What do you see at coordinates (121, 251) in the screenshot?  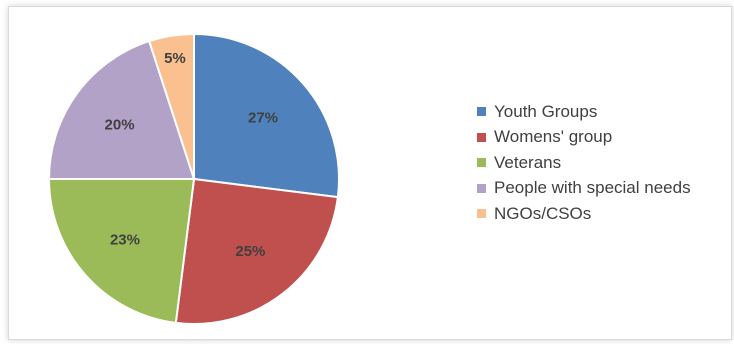 I see `pie-slice-veterans` at bounding box center [121, 251].